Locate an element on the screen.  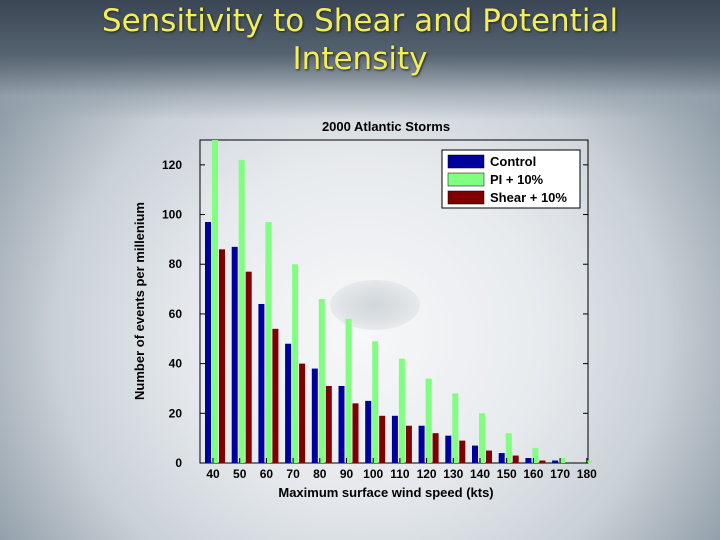
y-tick-label: 60 is located at coordinates (176, 314).